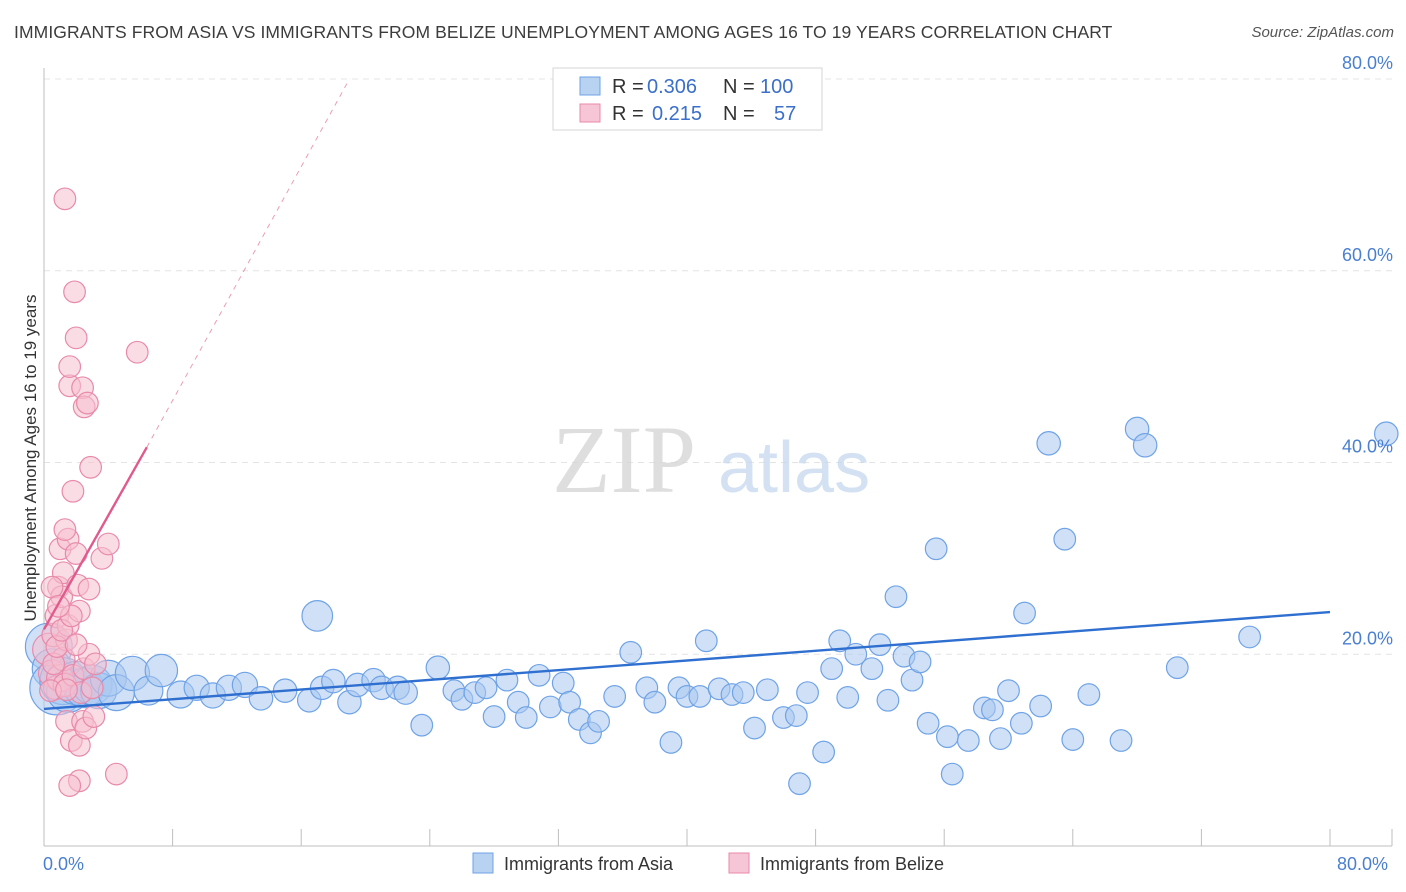  What do you see at coordinates (1367, 447) in the screenshot?
I see `y-tick-label-40: 40.0%` at bounding box center [1367, 447].